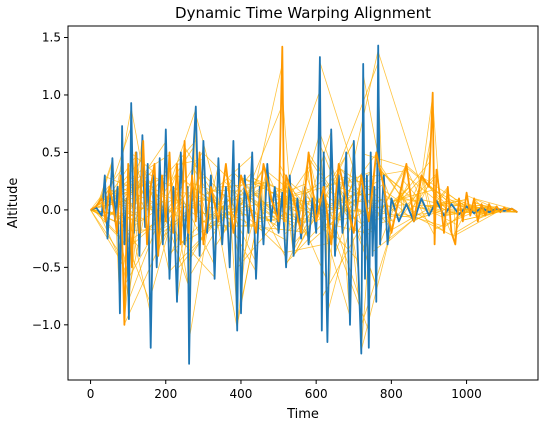 This screenshot has height=427, width=550. What do you see at coordinates (316, 394) in the screenshot?
I see `x-tick-label: 600` at bounding box center [316, 394].